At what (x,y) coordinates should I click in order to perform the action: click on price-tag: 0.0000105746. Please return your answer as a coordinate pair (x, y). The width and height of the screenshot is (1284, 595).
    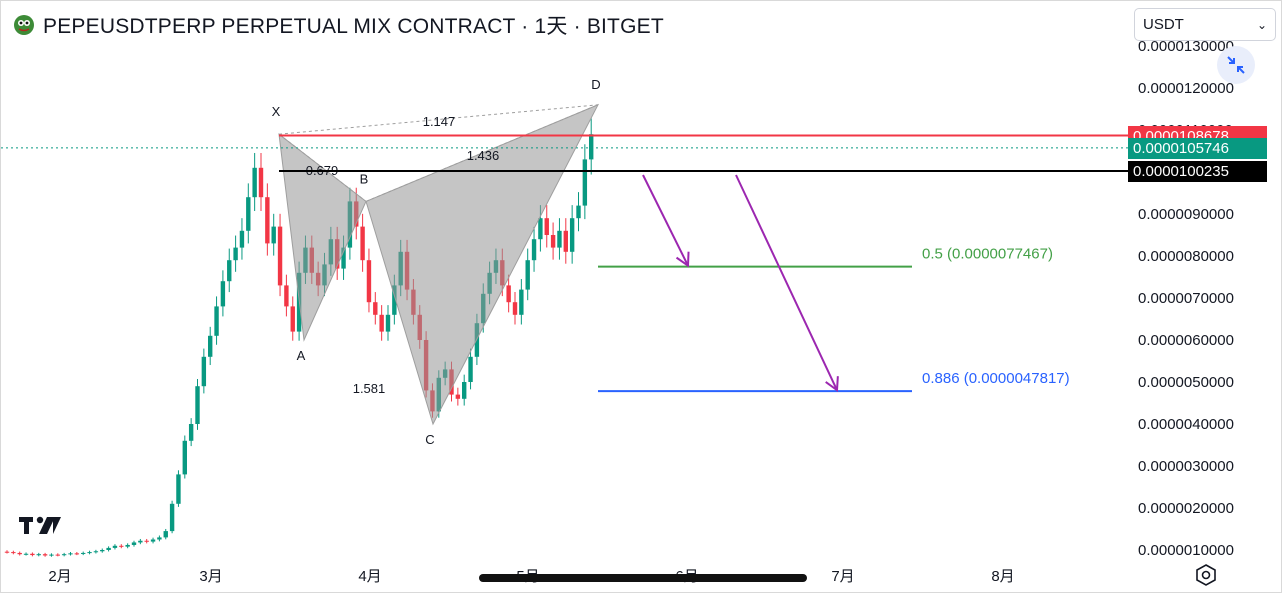
    Looking at the image, I should click on (1197, 148).